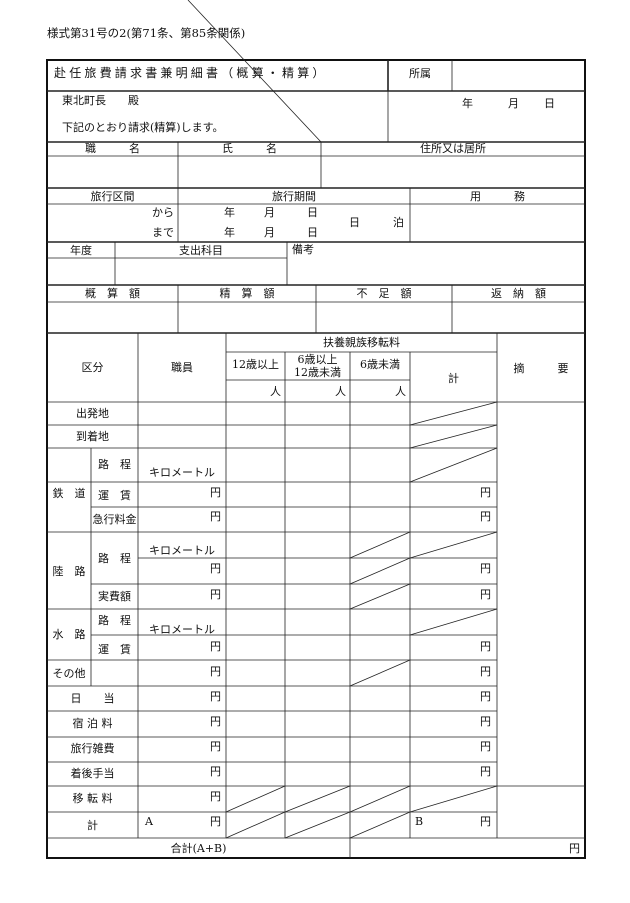 Image resolution: width=630 pixels, height=903 pixels. Describe the element at coordinates (198, 848) in the screenshot. I see `grand-total-label: 合計(A+B)` at that location.